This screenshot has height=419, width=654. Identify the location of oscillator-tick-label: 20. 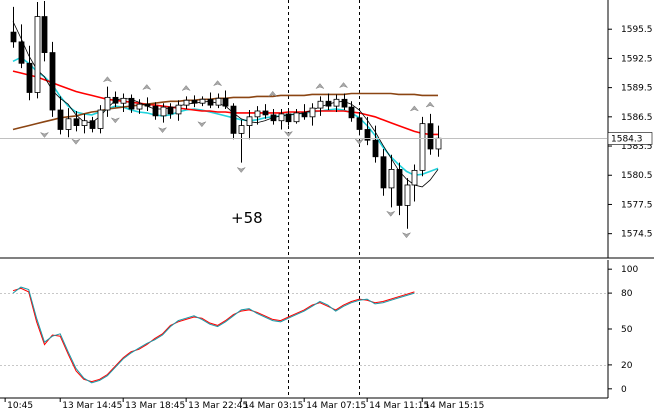
(627, 366).